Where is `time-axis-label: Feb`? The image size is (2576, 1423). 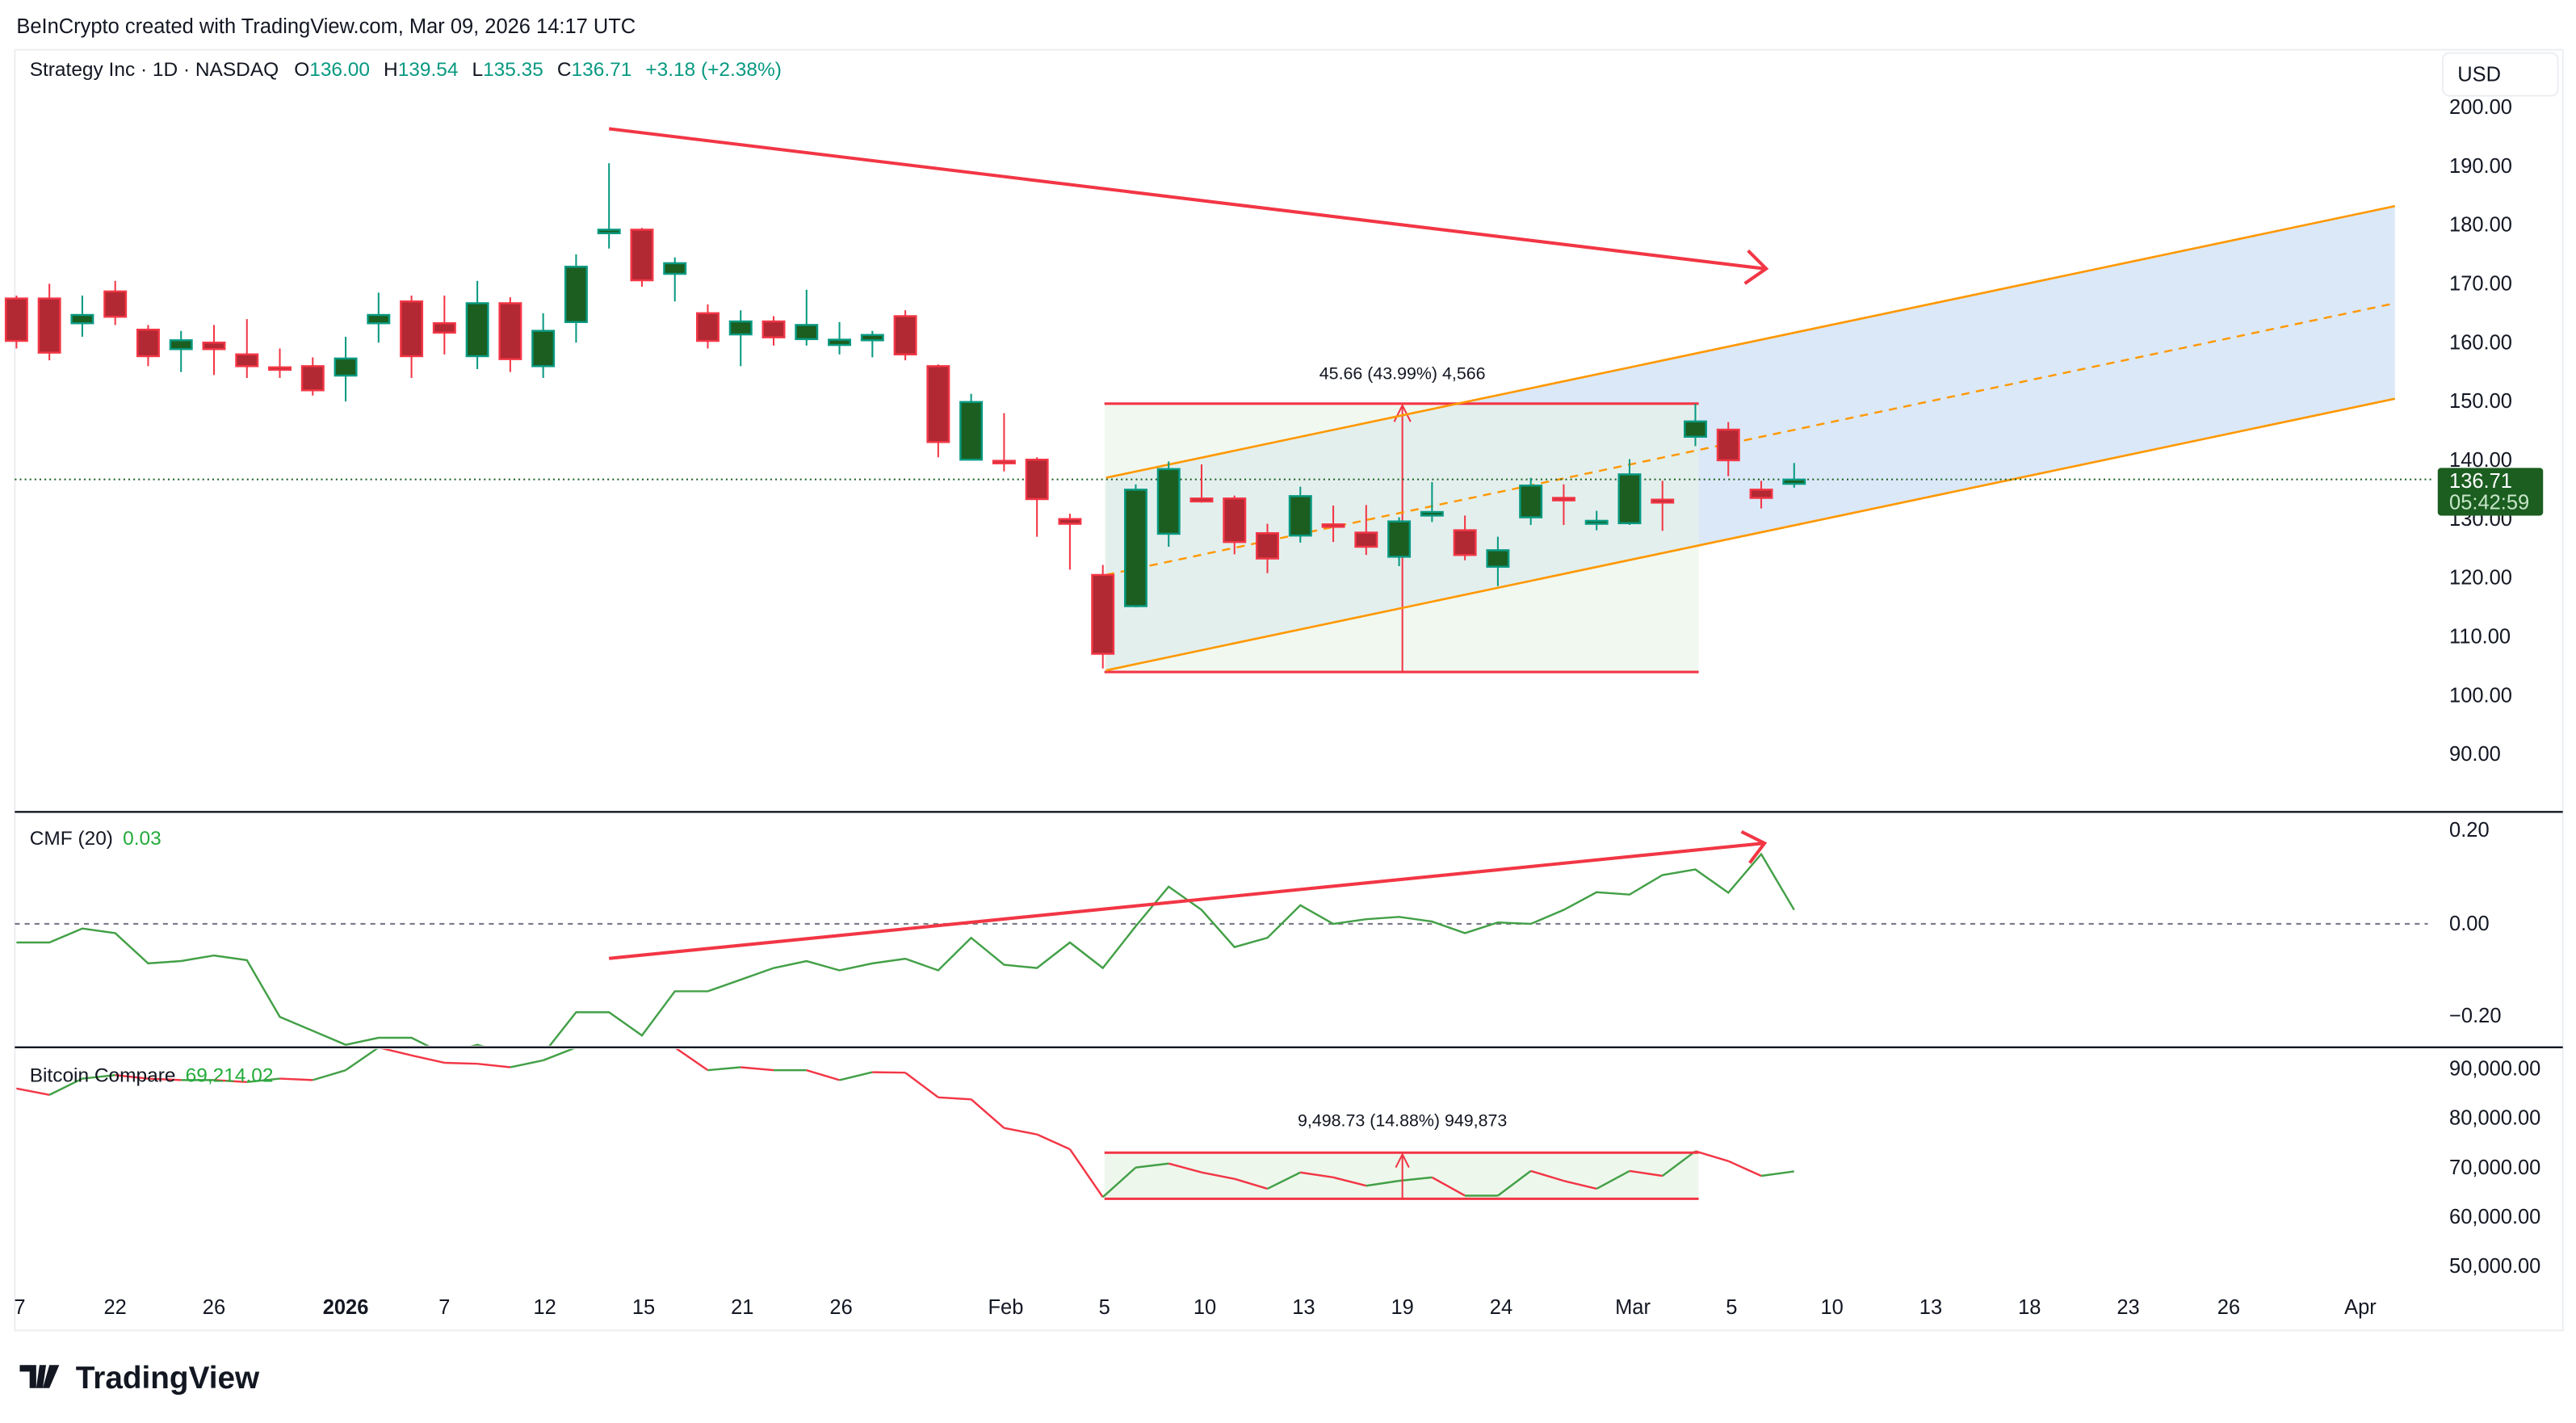
time-axis-label: Feb is located at coordinates (1005, 1307).